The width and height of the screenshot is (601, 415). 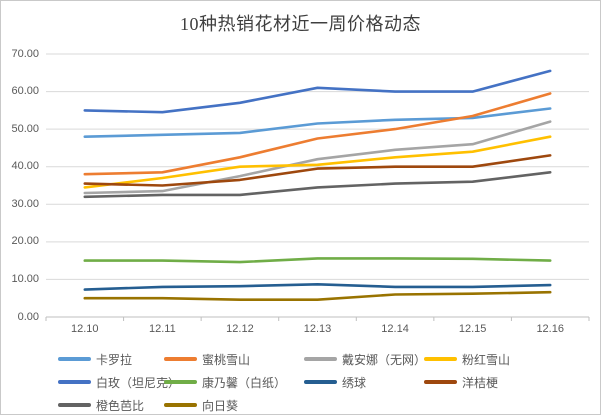 I want to click on y-tick-label: 40.00, so click(x=25, y=166).